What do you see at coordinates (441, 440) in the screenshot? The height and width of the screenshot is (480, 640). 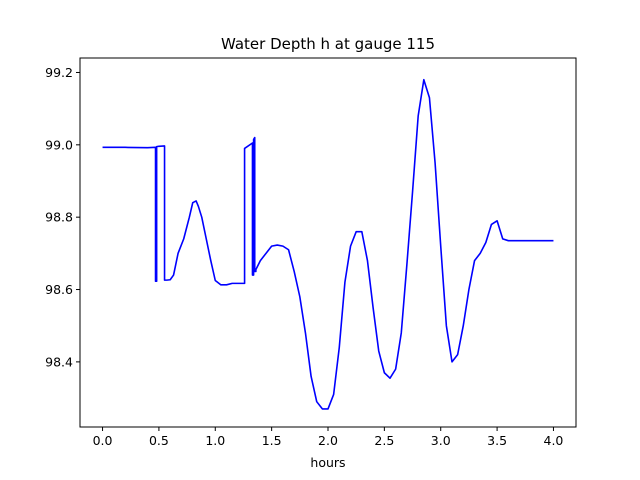 I see `x-tick-label: 3.0` at bounding box center [441, 440].